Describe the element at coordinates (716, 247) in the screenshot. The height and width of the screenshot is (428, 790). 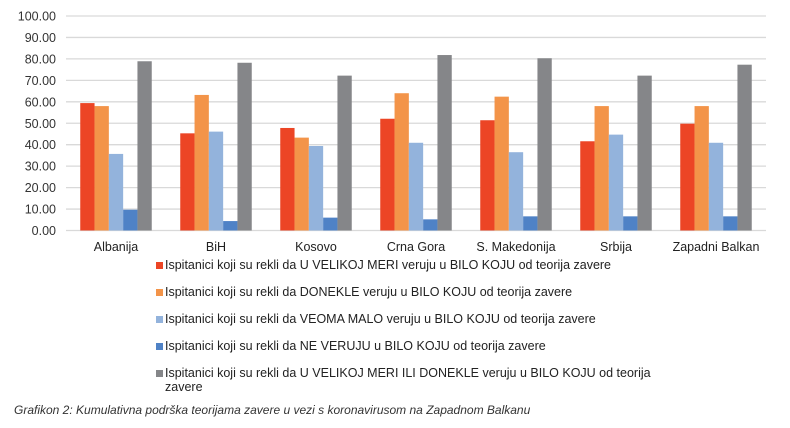
I see `x-tick-label: Zapadni Balkan` at that location.